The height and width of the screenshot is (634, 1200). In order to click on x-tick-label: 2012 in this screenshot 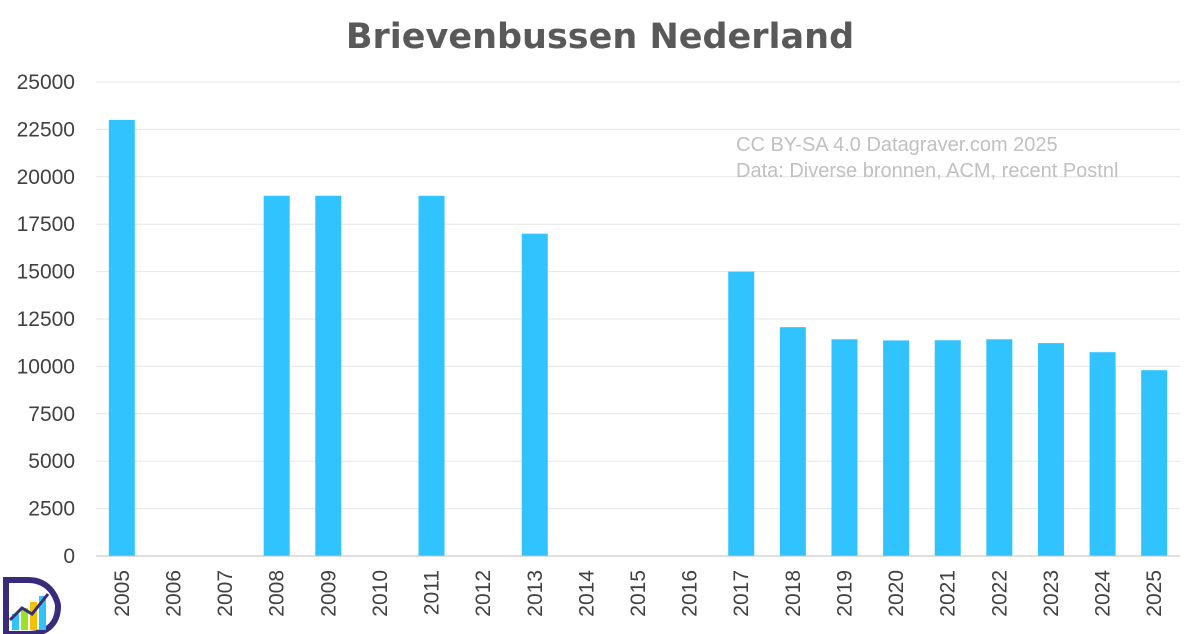, I will do `click(483, 593)`.